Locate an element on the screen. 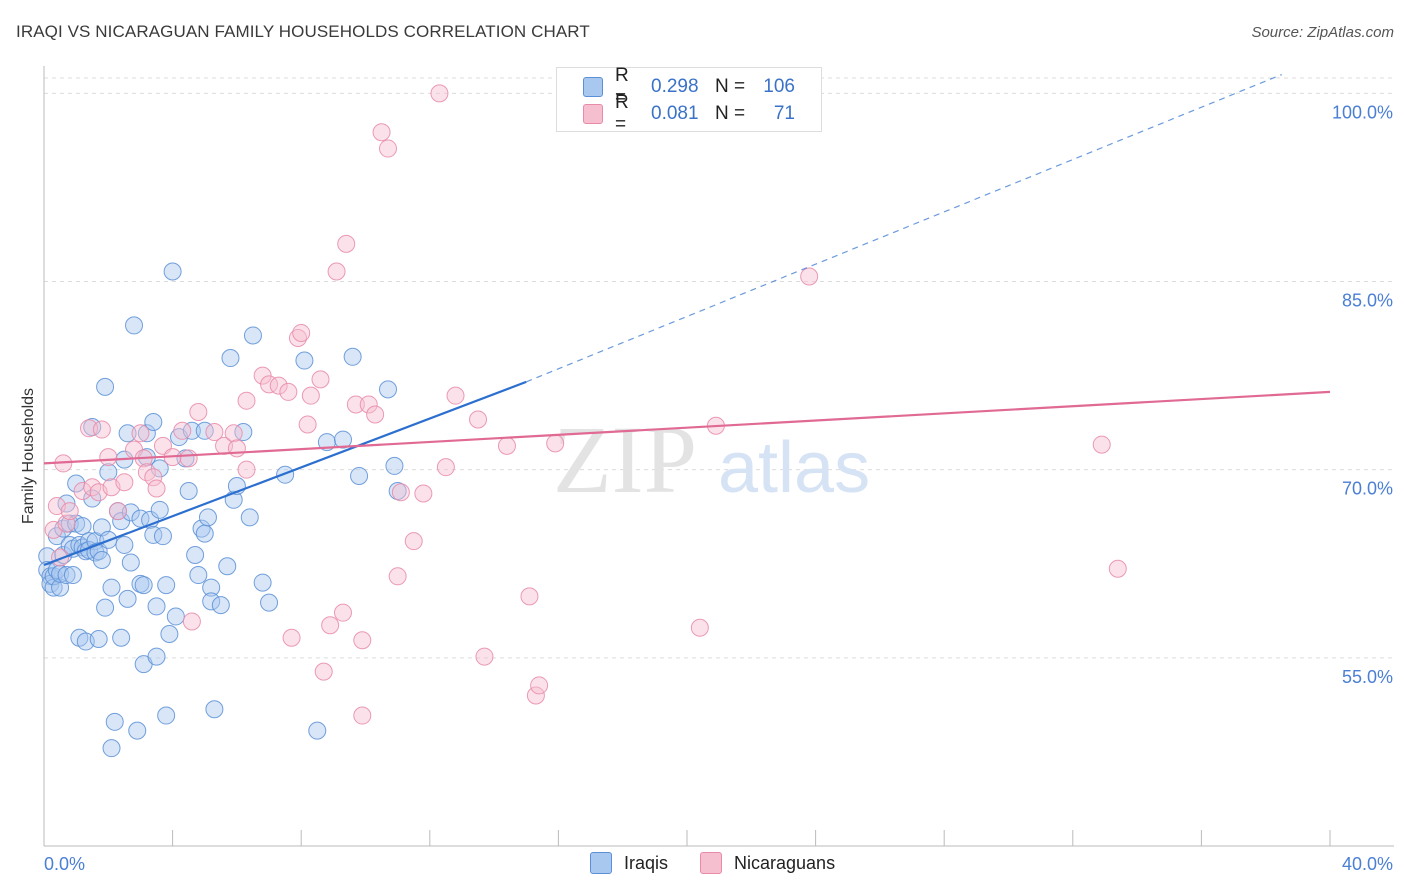 The image size is (1406, 892). y-axis-label: Family Households is located at coordinates (28, 456).